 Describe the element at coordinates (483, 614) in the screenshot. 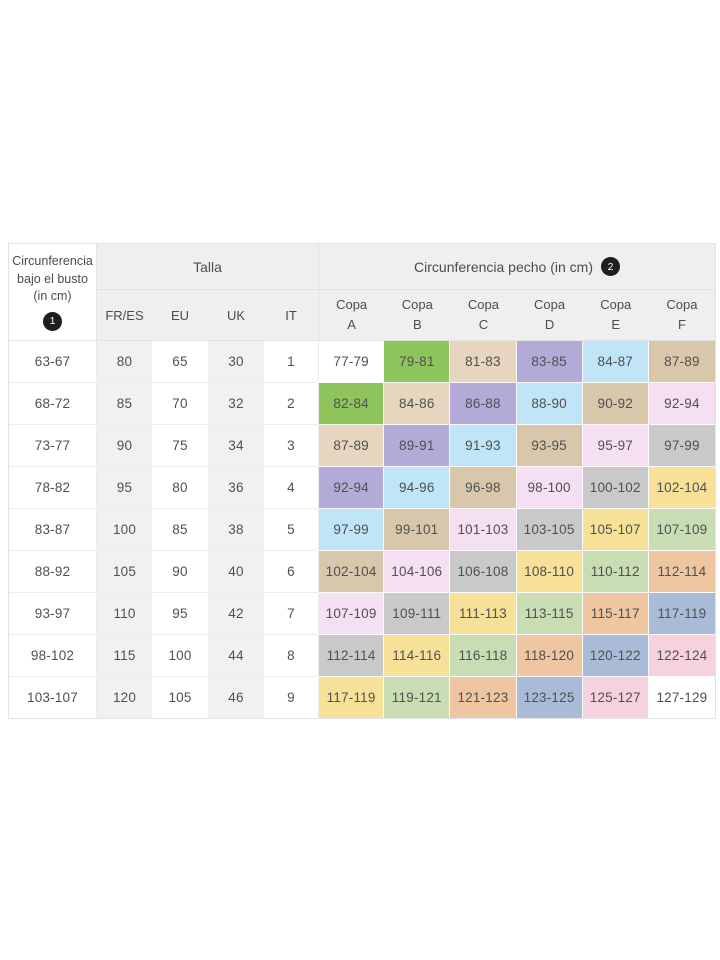

I see `cup-measurement-cell: 111-113` at that location.